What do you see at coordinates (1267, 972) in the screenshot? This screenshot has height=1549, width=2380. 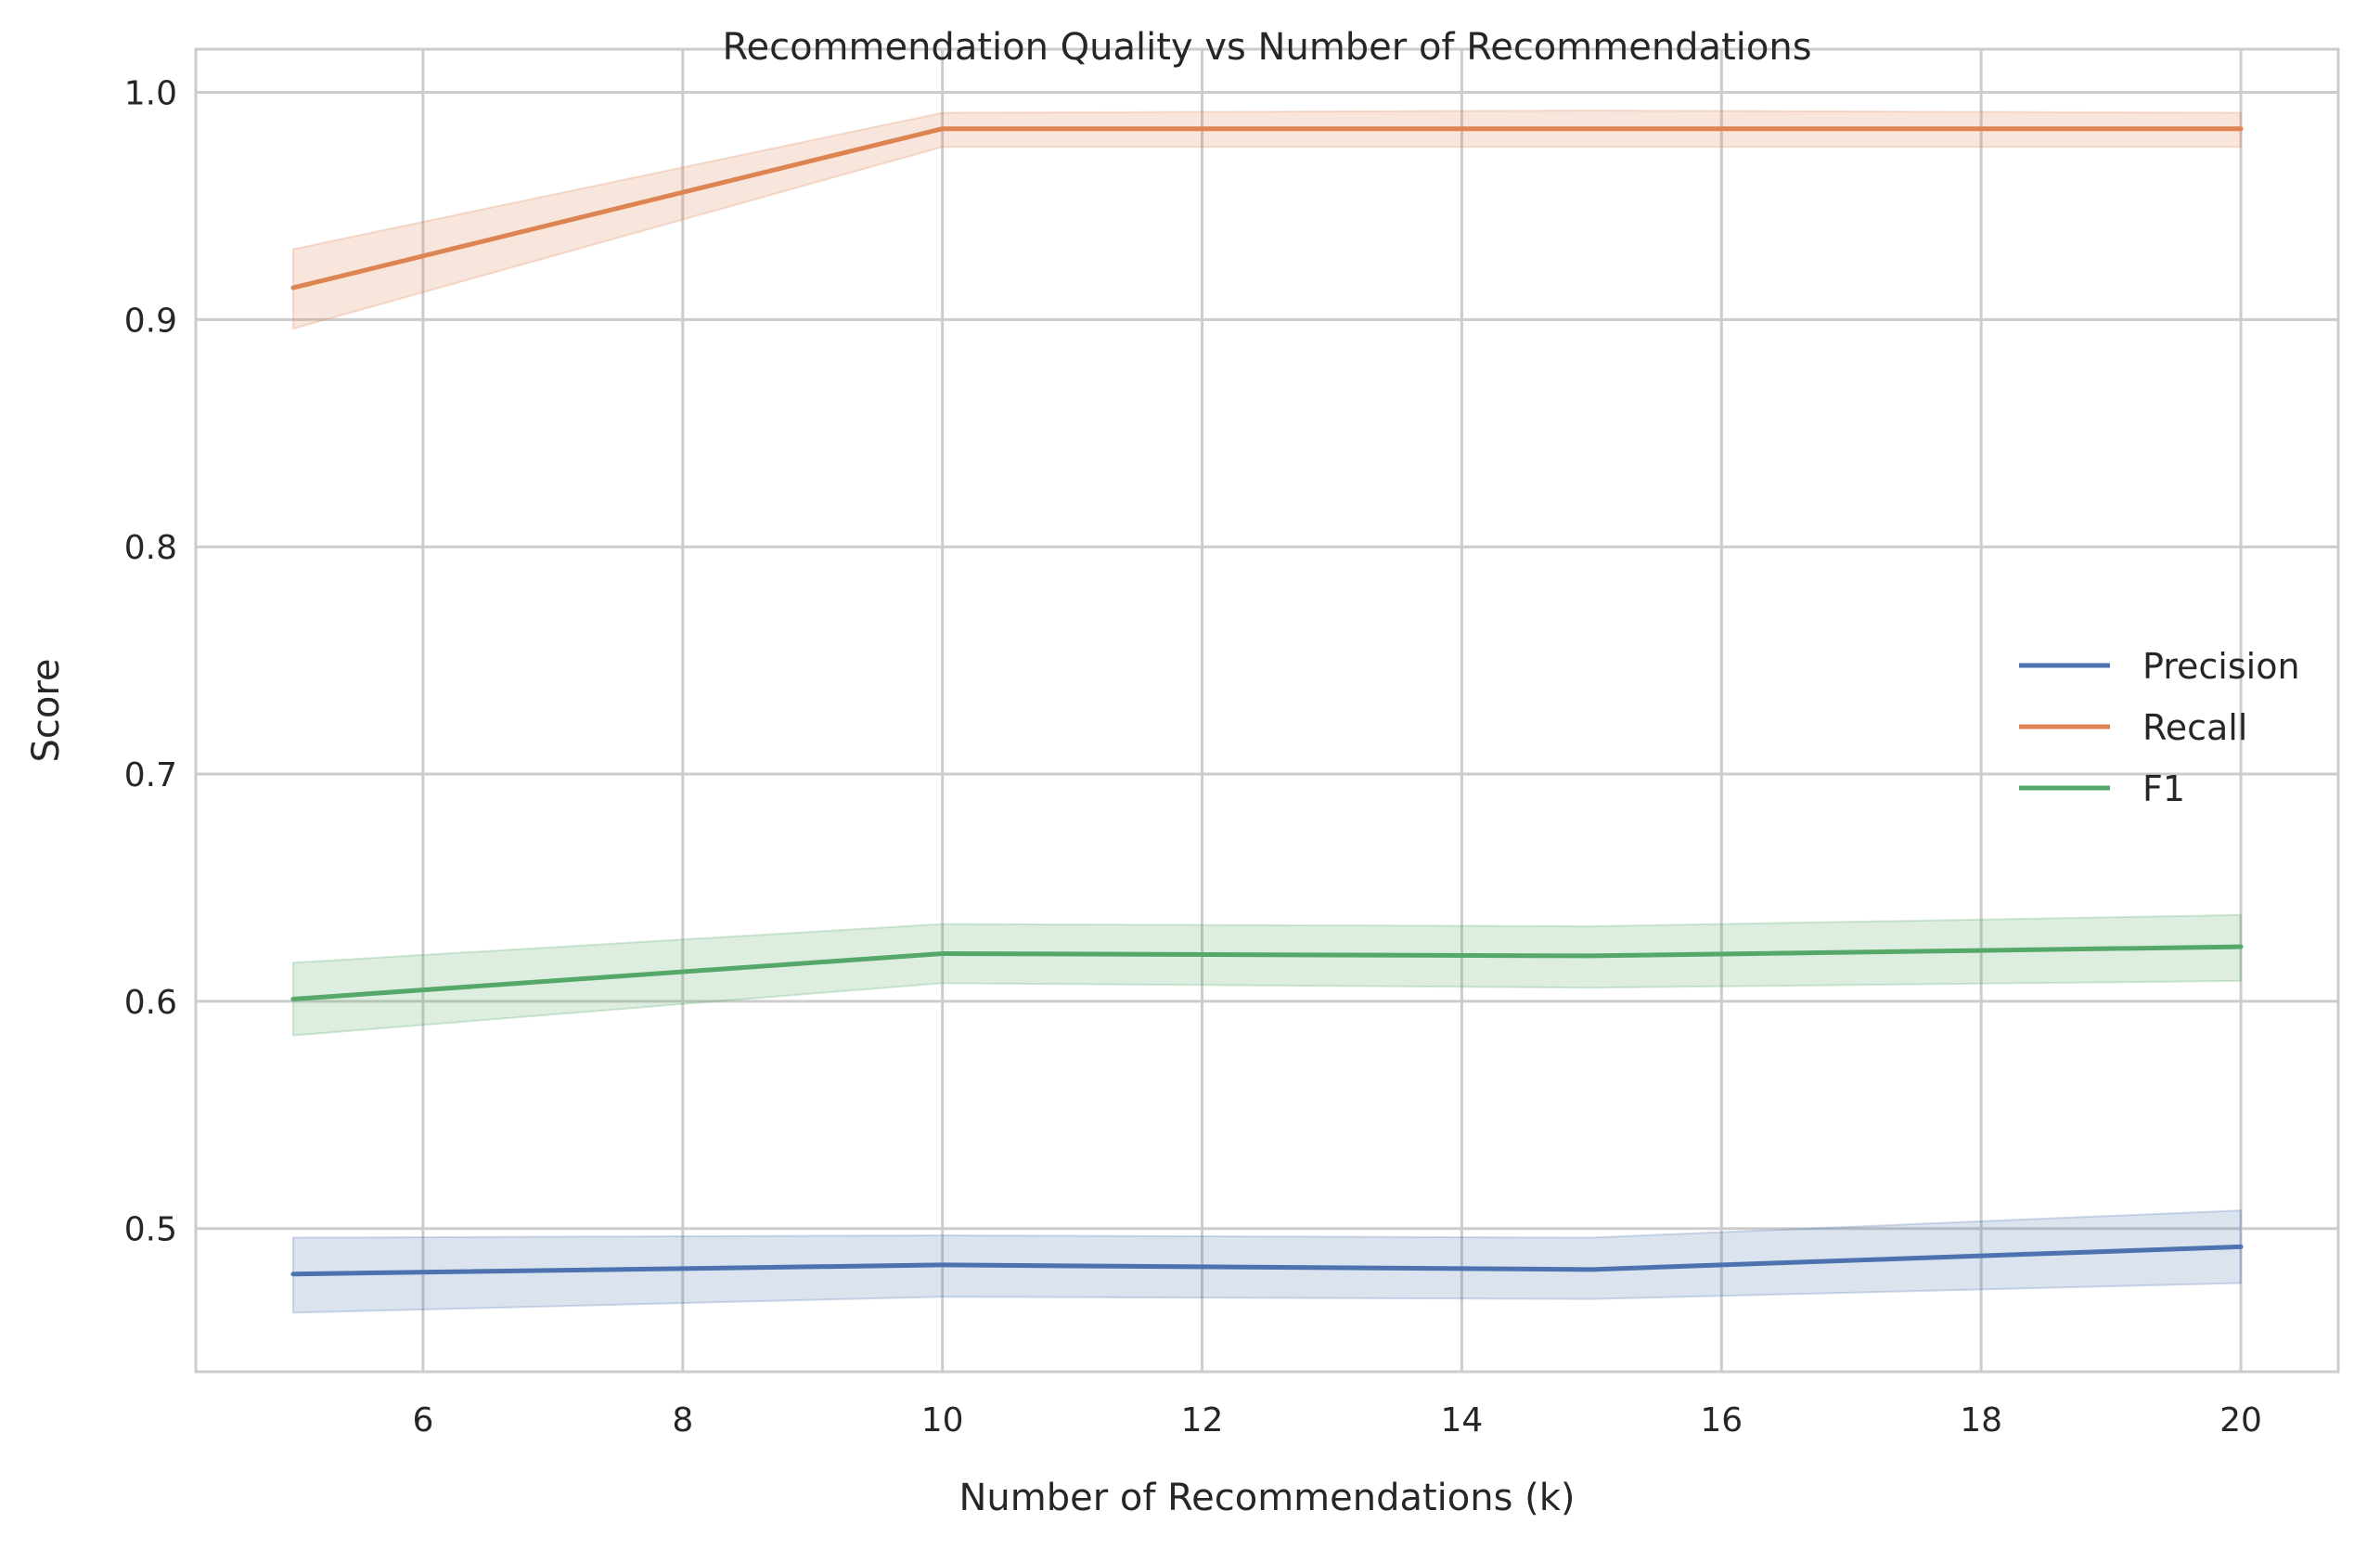 I see `series-line-f1` at bounding box center [1267, 972].